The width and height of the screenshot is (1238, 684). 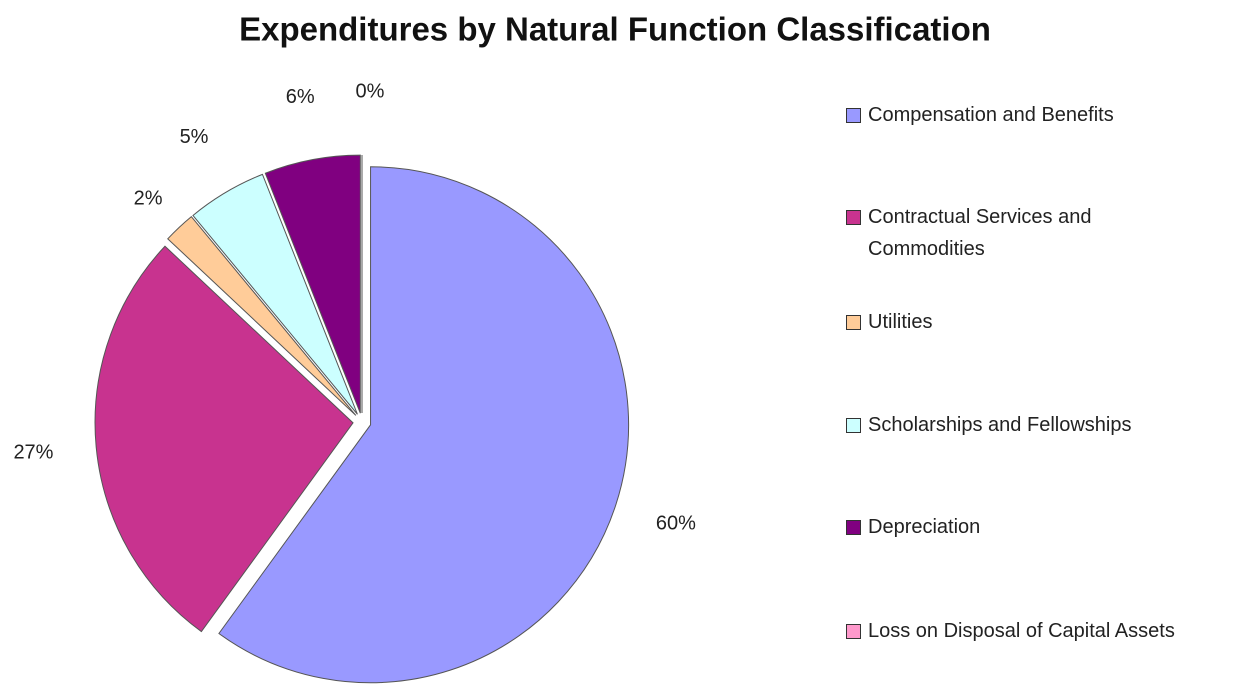 I want to click on legend-label: Scholarships and Fellowships, so click(x=1000, y=425).